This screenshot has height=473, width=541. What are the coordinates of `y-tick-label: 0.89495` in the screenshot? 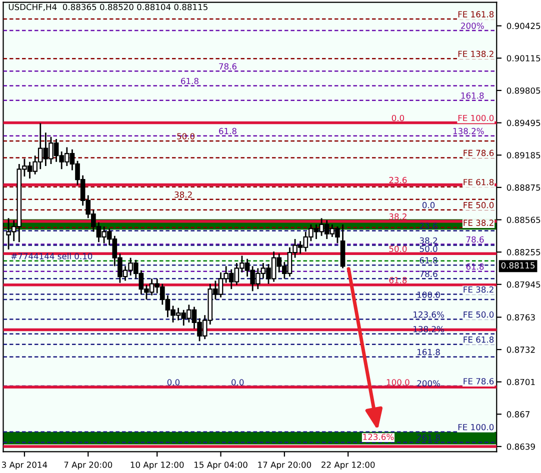 It's located at (523, 123).